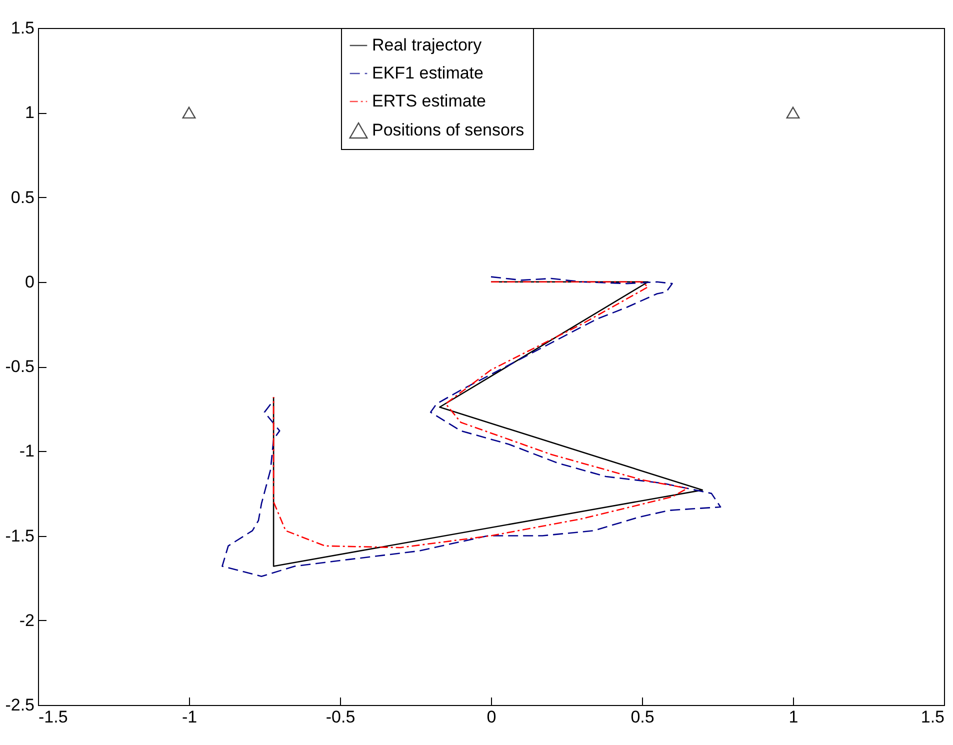 Image resolution: width=953 pixels, height=745 pixels. Describe the element at coordinates (22, 28) in the screenshot. I see `y-tick-label: 1.5` at that location.